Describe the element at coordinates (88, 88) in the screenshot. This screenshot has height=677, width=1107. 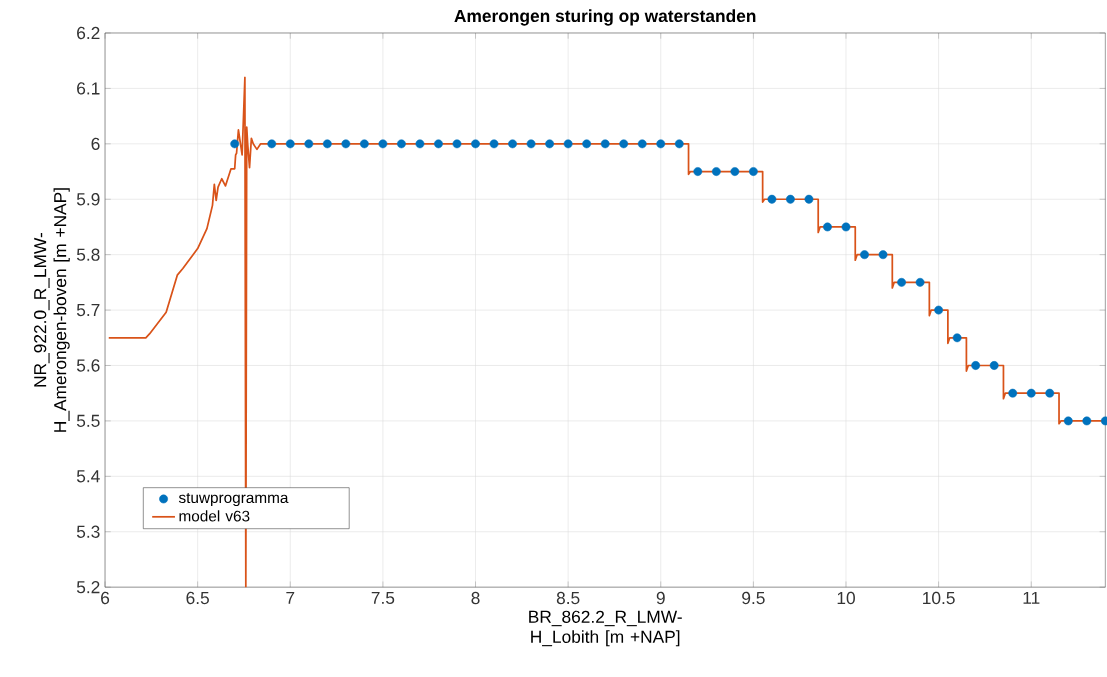
I see `y-tick-label: 6.1` at that location.